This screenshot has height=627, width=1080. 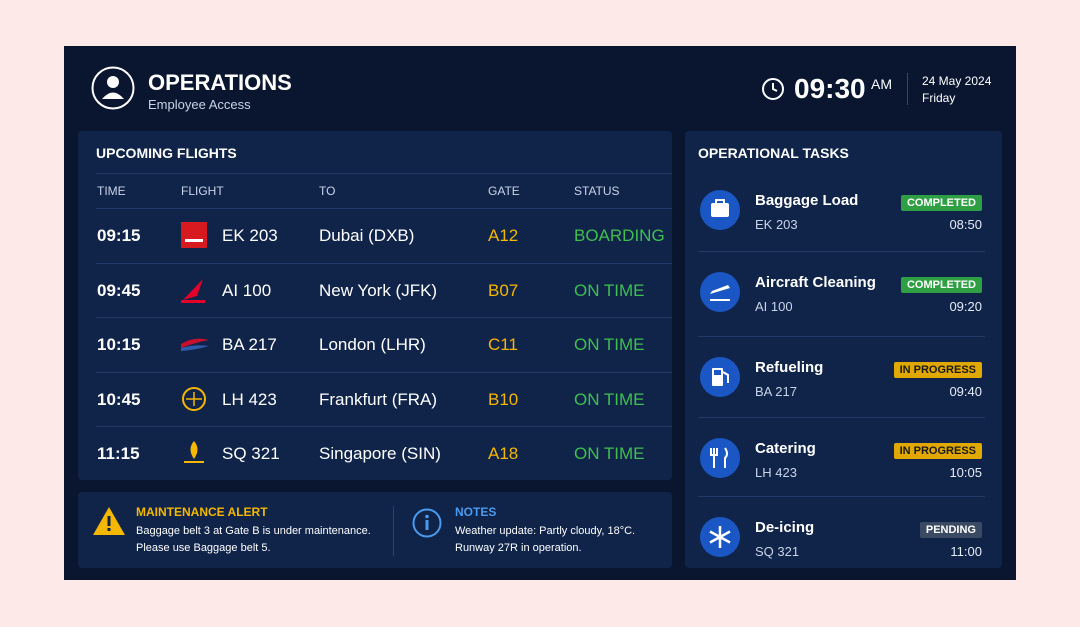 What do you see at coordinates (503, 235) in the screenshot?
I see `flight-cell: A12` at bounding box center [503, 235].